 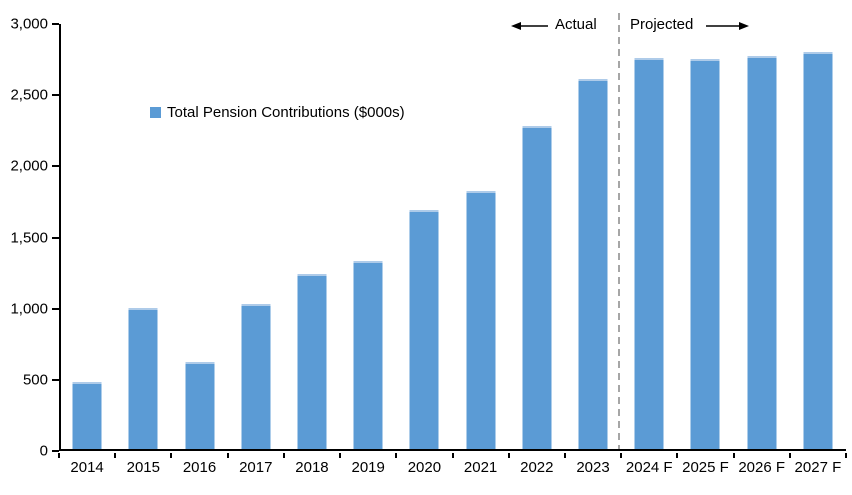 I want to click on y-axis-label: 1,500, so click(x=29, y=237).